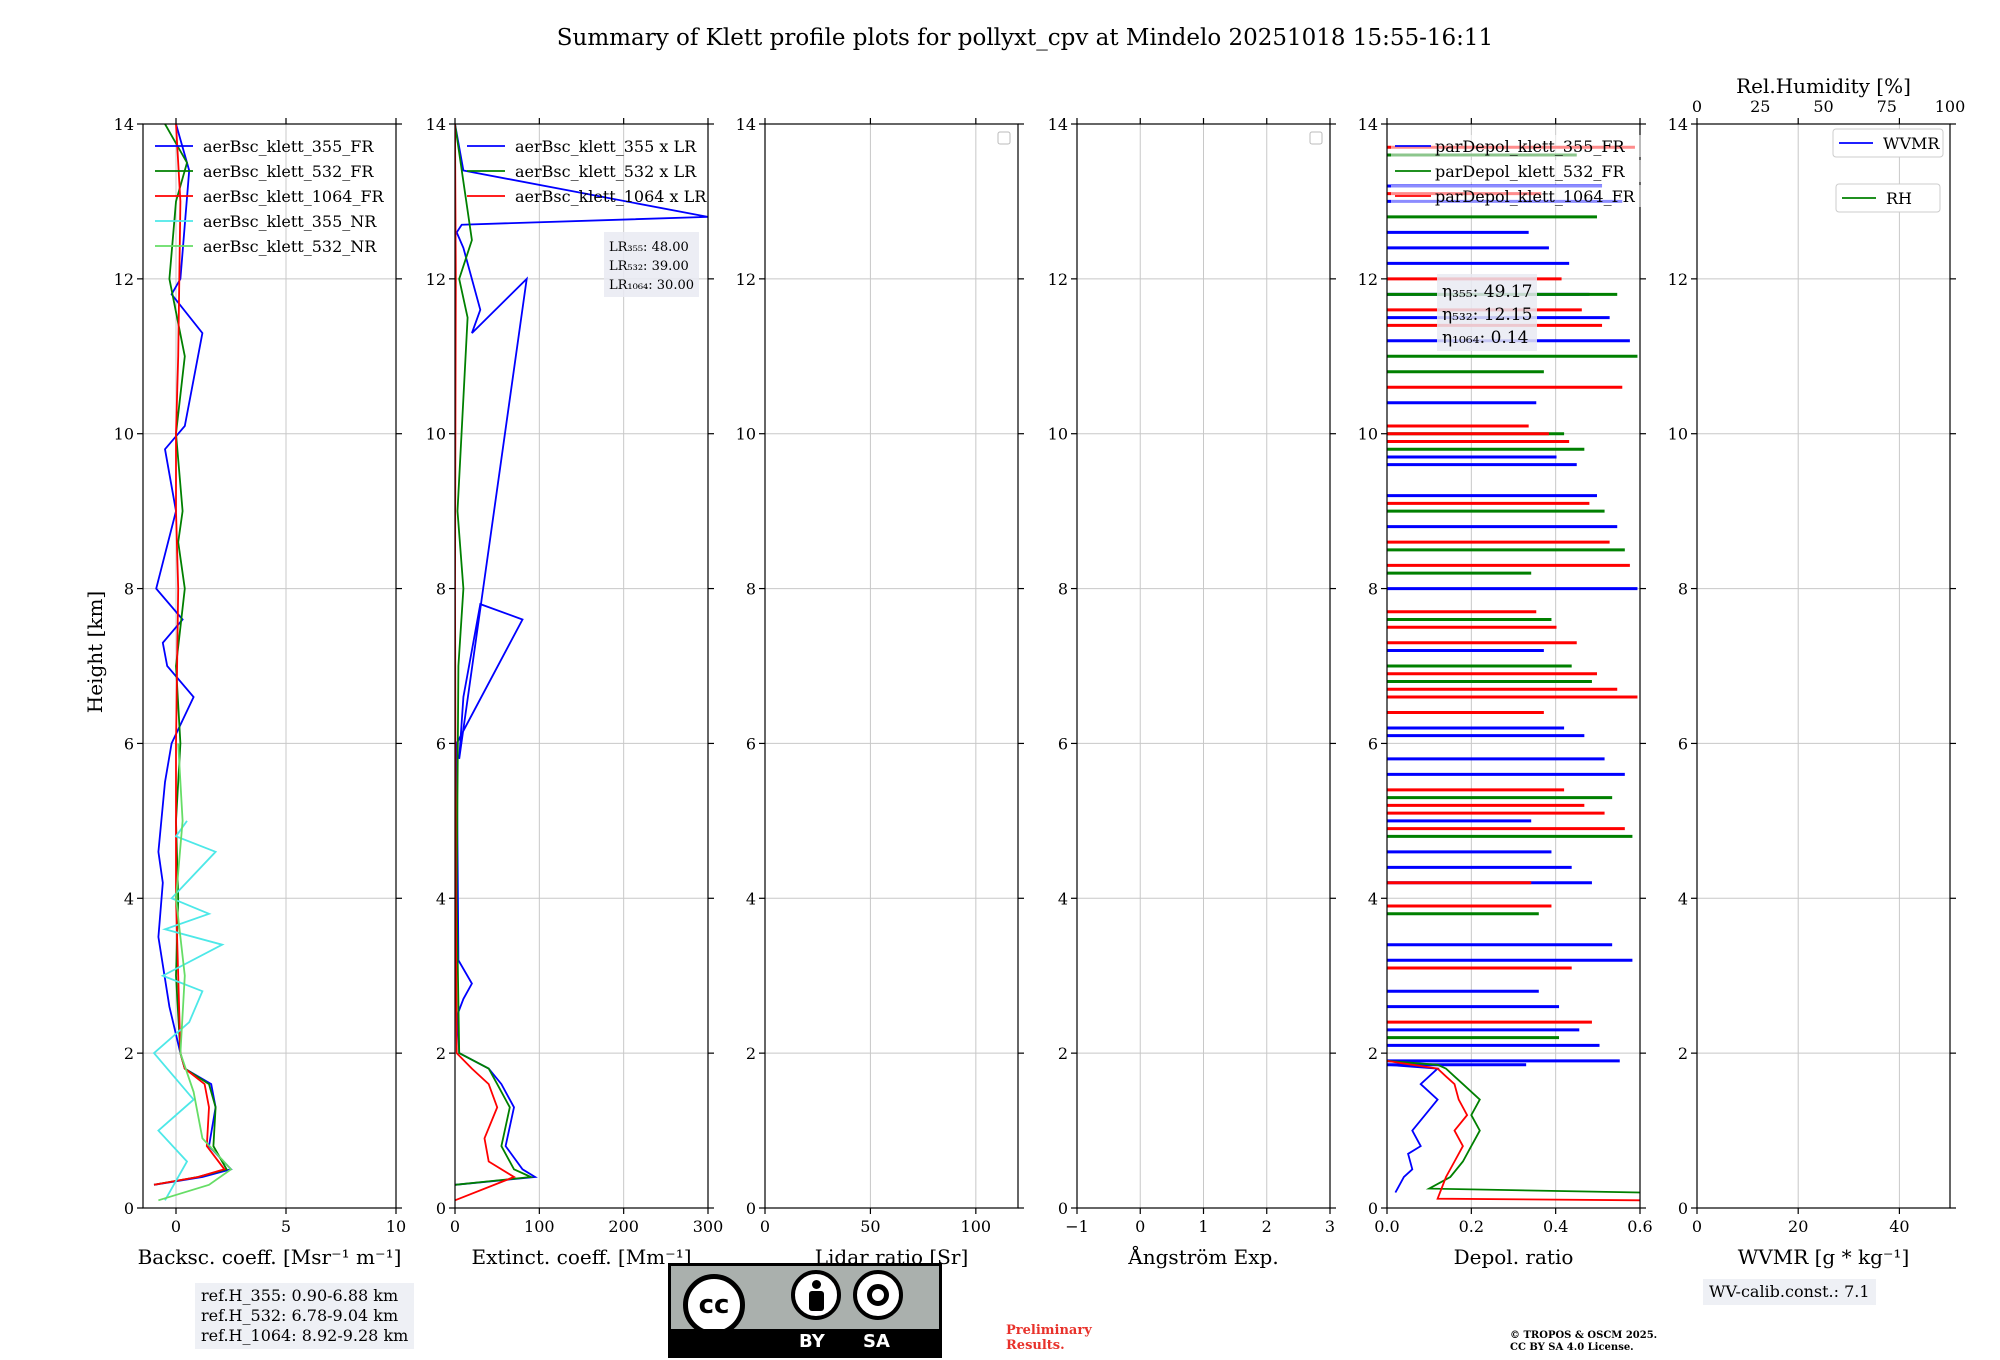 The height and width of the screenshot is (1360, 2000). What do you see at coordinates (1487, 315) in the screenshot?
I see `annotation-line: η₅₃₂: 12.15` at bounding box center [1487, 315].